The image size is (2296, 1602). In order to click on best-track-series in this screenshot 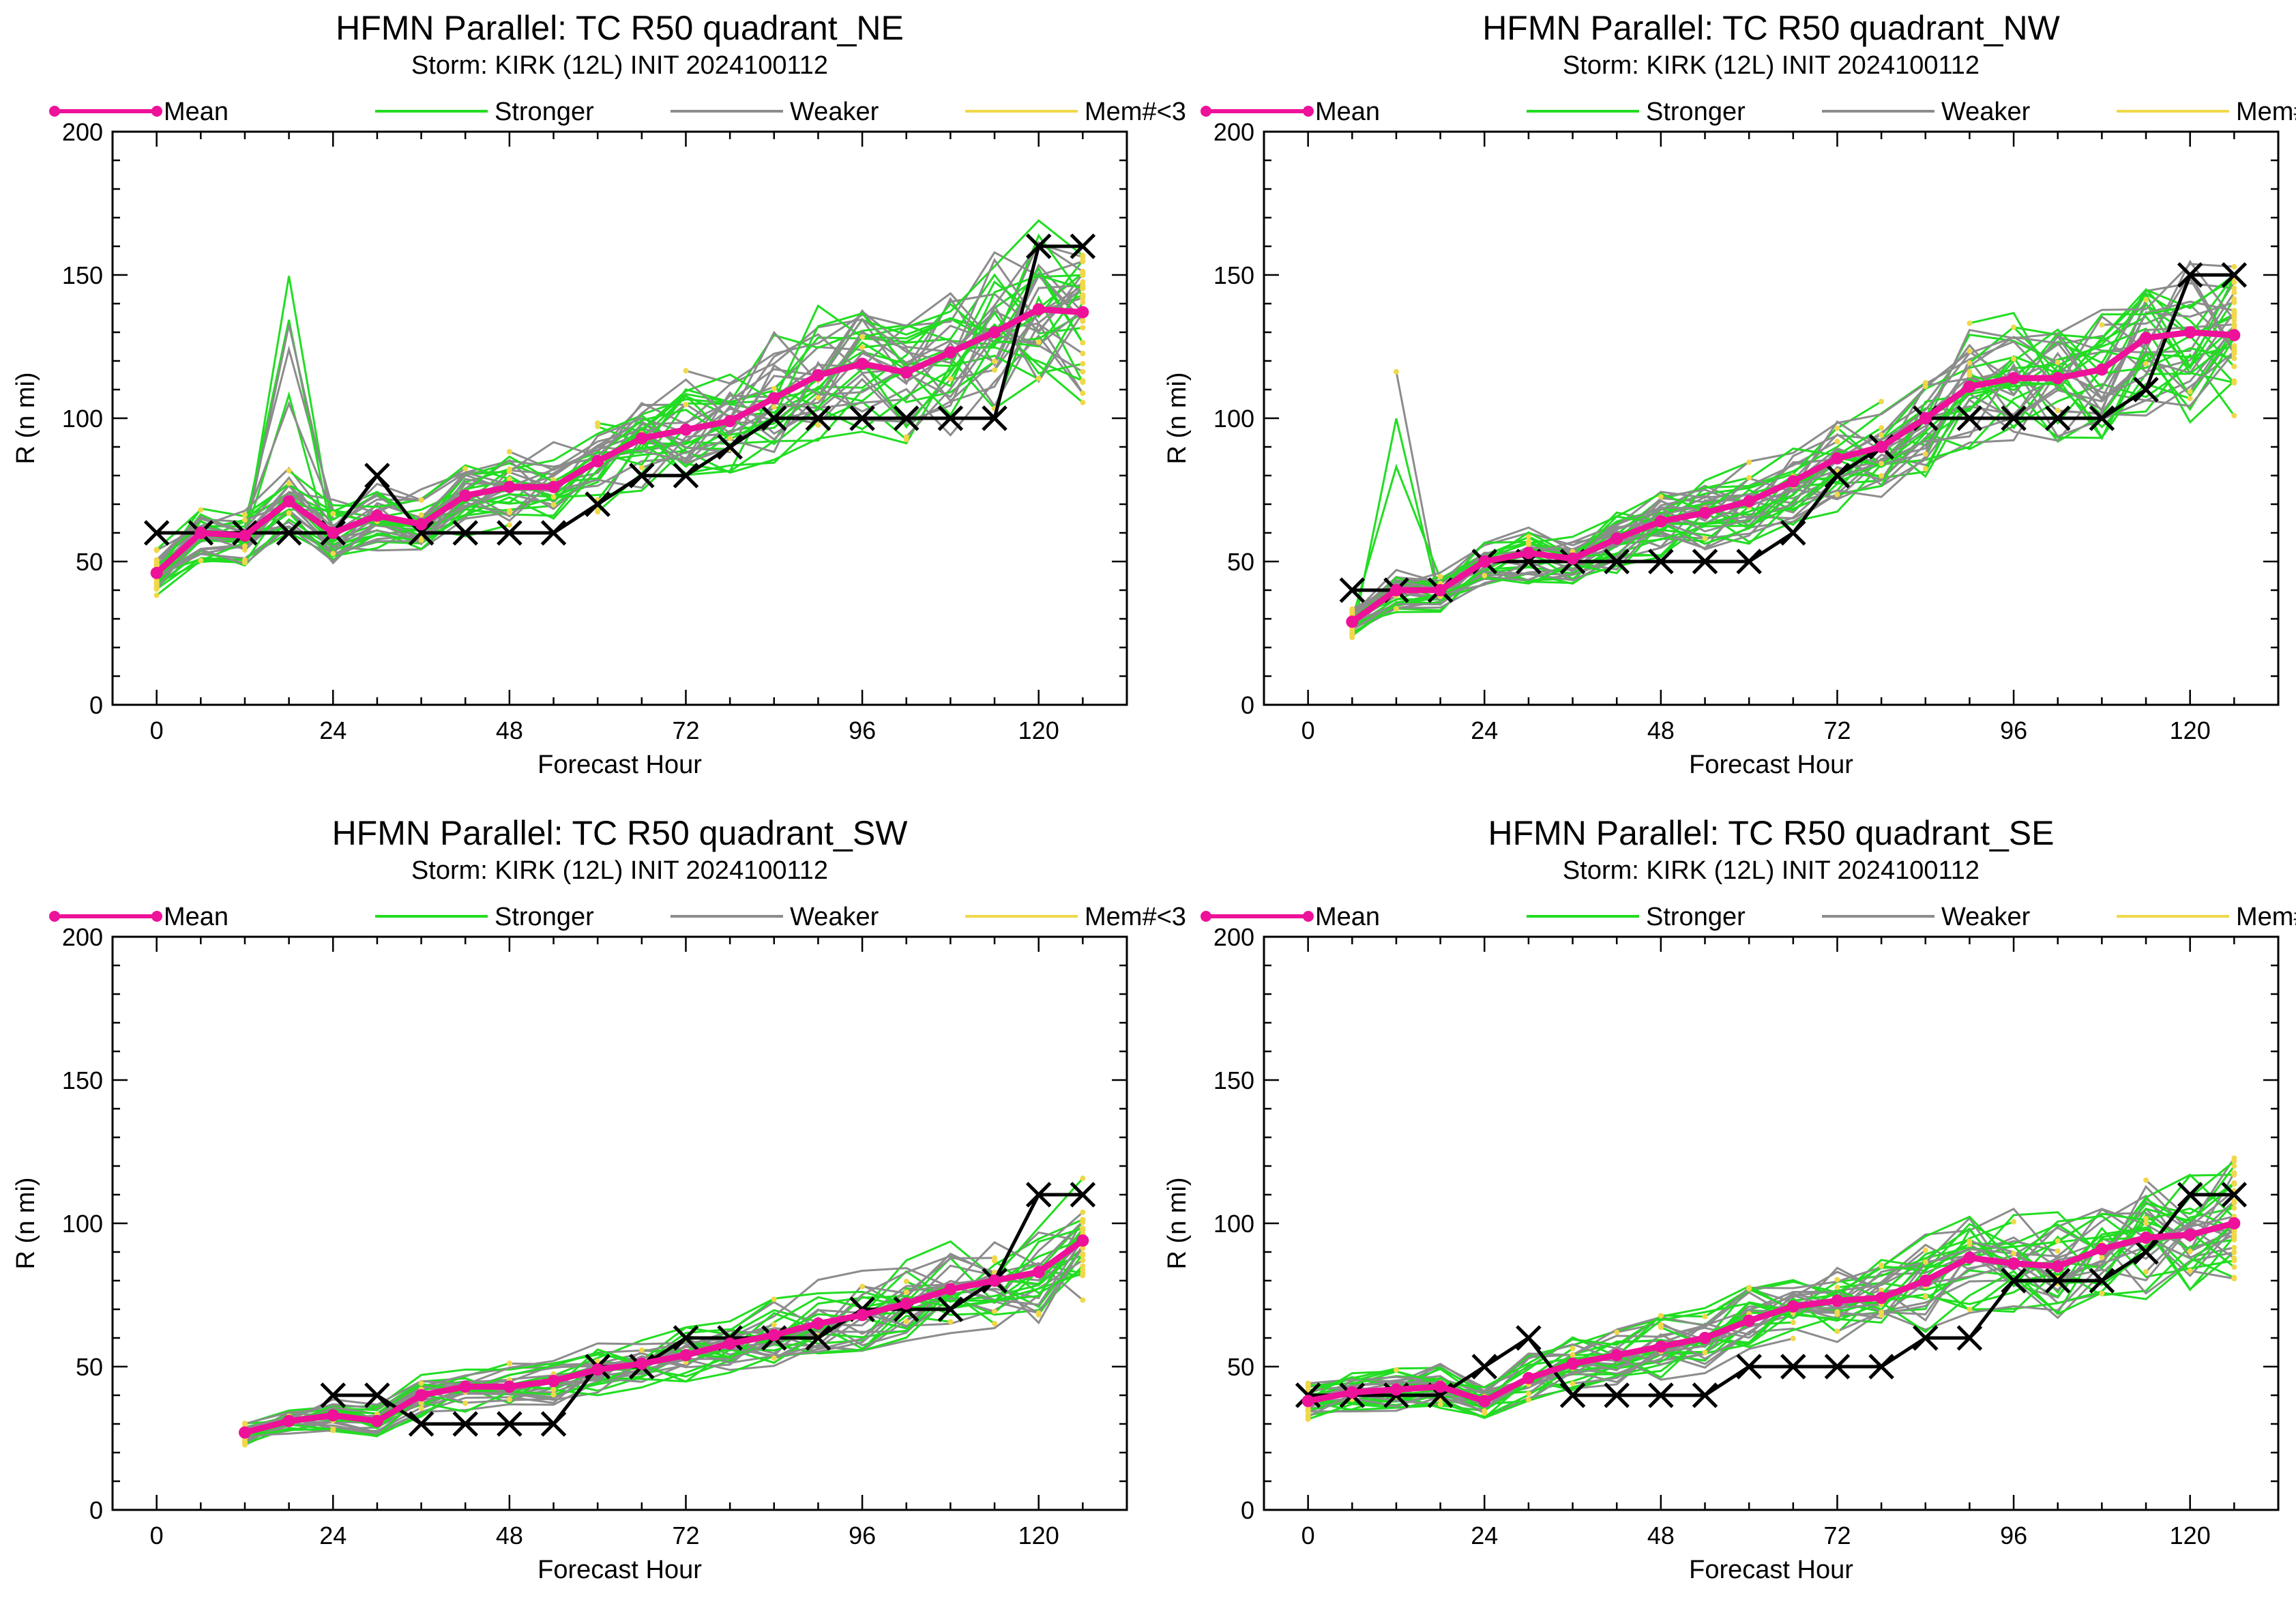, I will do `click(1772, 1295)`.